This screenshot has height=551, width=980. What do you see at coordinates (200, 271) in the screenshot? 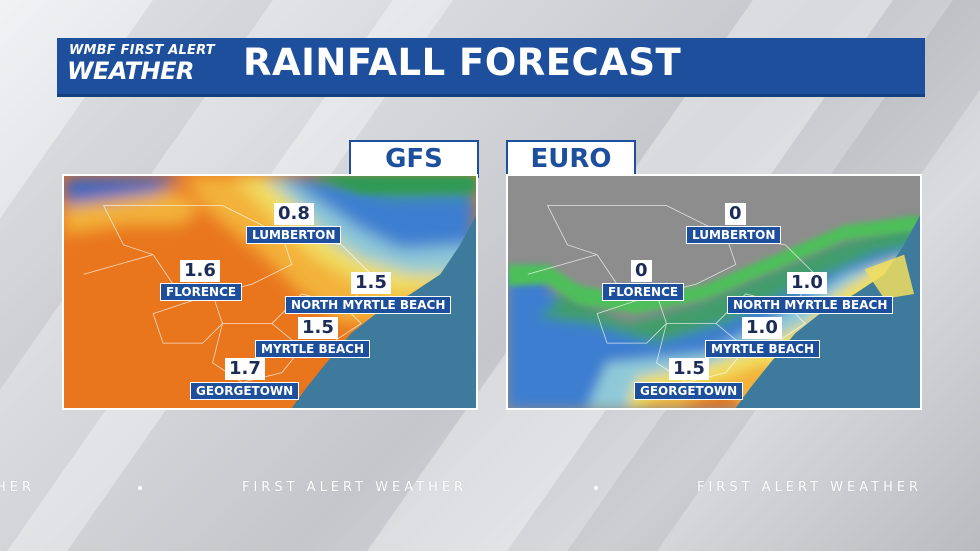
I see `gfs-florence-value: 1.6` at bounding box center [200, 271].